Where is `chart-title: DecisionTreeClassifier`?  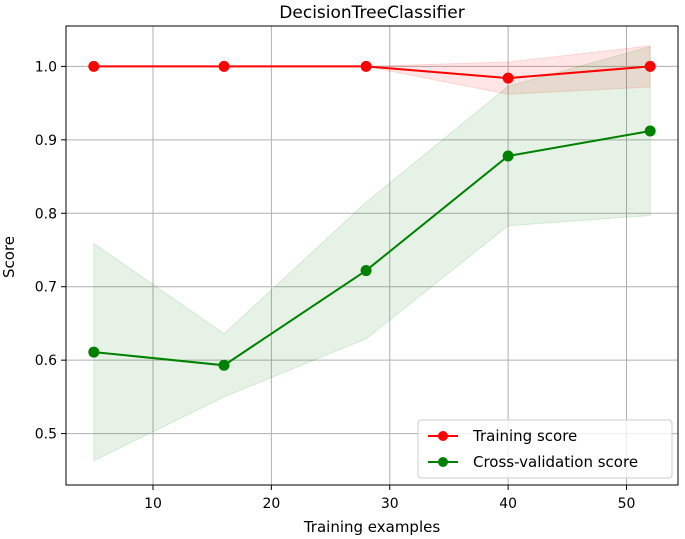
chart-title: DecisionTreeClassifier is located at coordinates (371, 13).